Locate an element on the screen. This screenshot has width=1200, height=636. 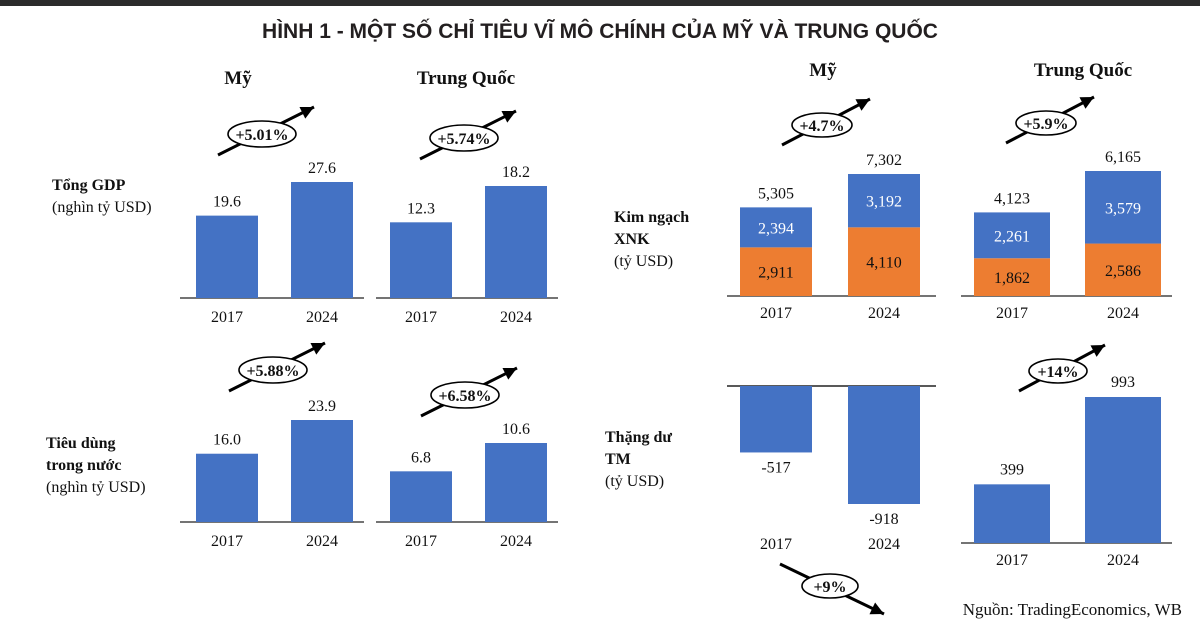
trade-p1-tick-1: 2024 is located at coordinates (1123, 313).